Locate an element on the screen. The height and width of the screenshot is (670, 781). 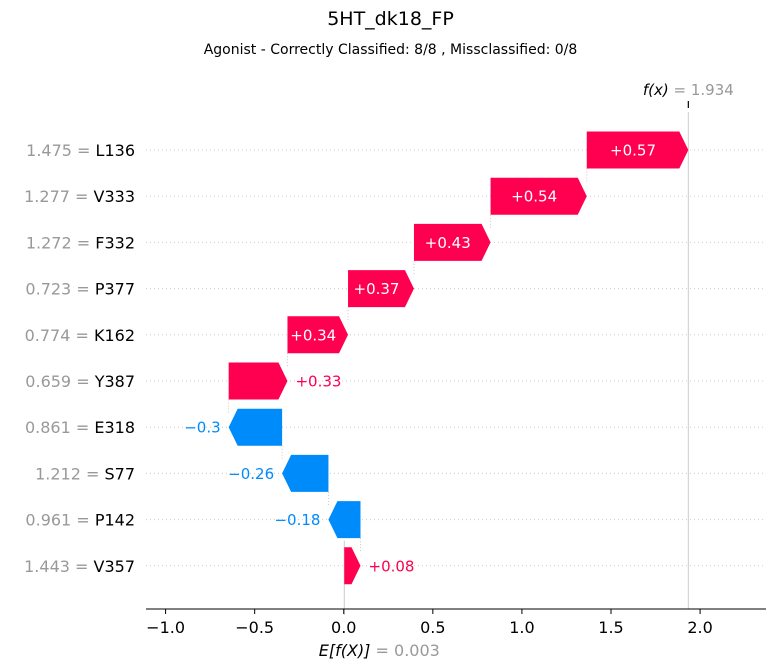
feature-label: 0.861 = E318 is located at coordinates (80, 427).